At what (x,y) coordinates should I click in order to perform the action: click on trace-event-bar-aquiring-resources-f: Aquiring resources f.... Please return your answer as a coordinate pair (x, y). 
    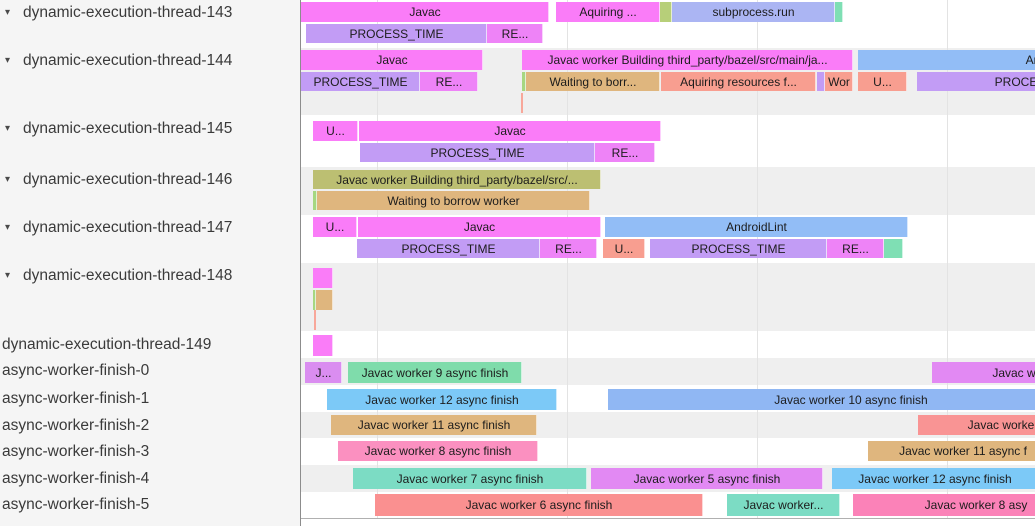
    Looking at the image, I should click on (738, 81).